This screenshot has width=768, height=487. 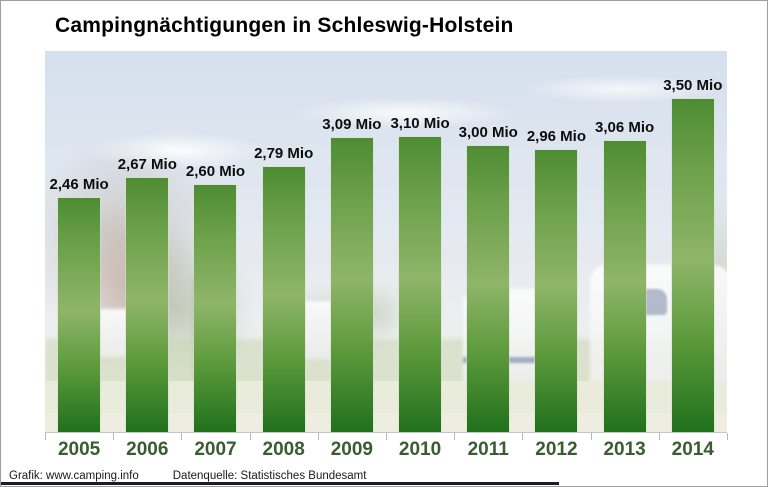 I want to click on bar-group-2006: 2,67 Mio, so click(x=147, y=242).